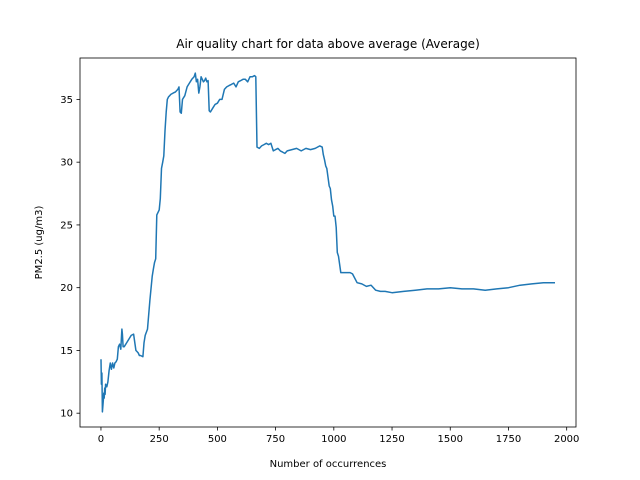 This screenshot has height=480, width=640. What do you see at coordinates (566, 439) in the screenshot?
I see `x-tick-label: 2000` at bounding box center [566, 439].